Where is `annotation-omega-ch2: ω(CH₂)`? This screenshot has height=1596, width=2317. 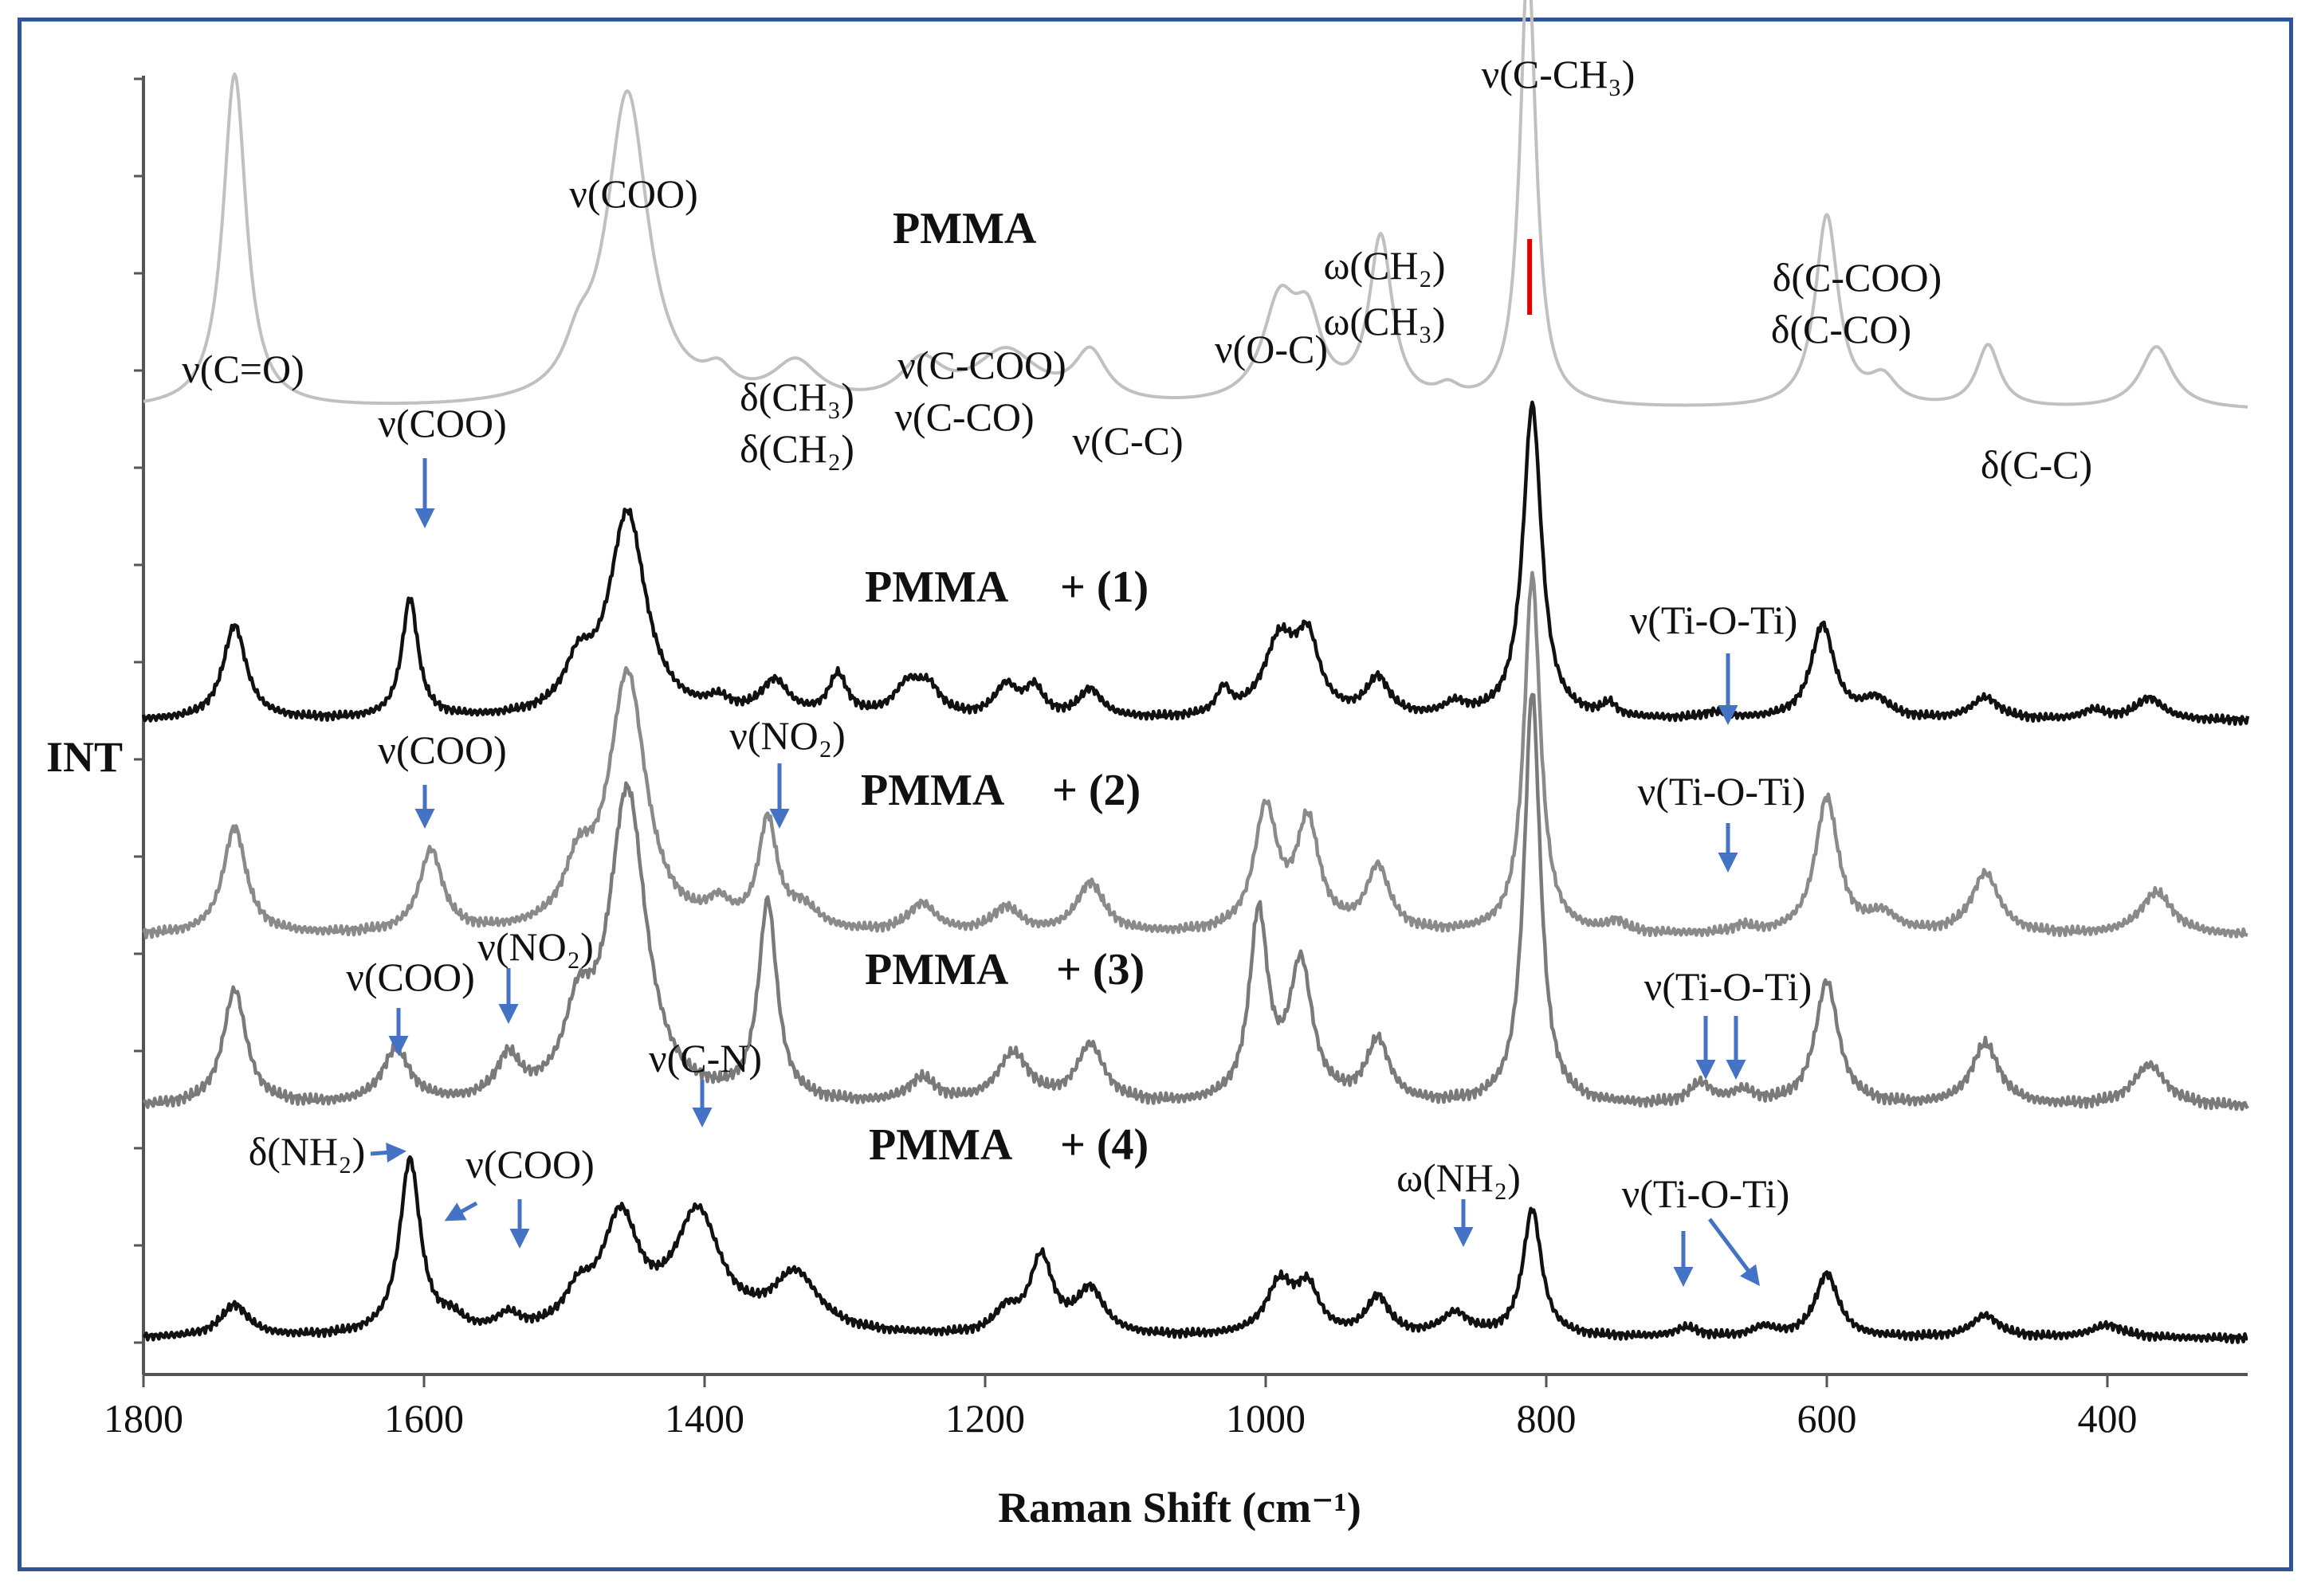 annotation-omega-ch2: ω(CH₂) is located at coordinates (1384, 266).